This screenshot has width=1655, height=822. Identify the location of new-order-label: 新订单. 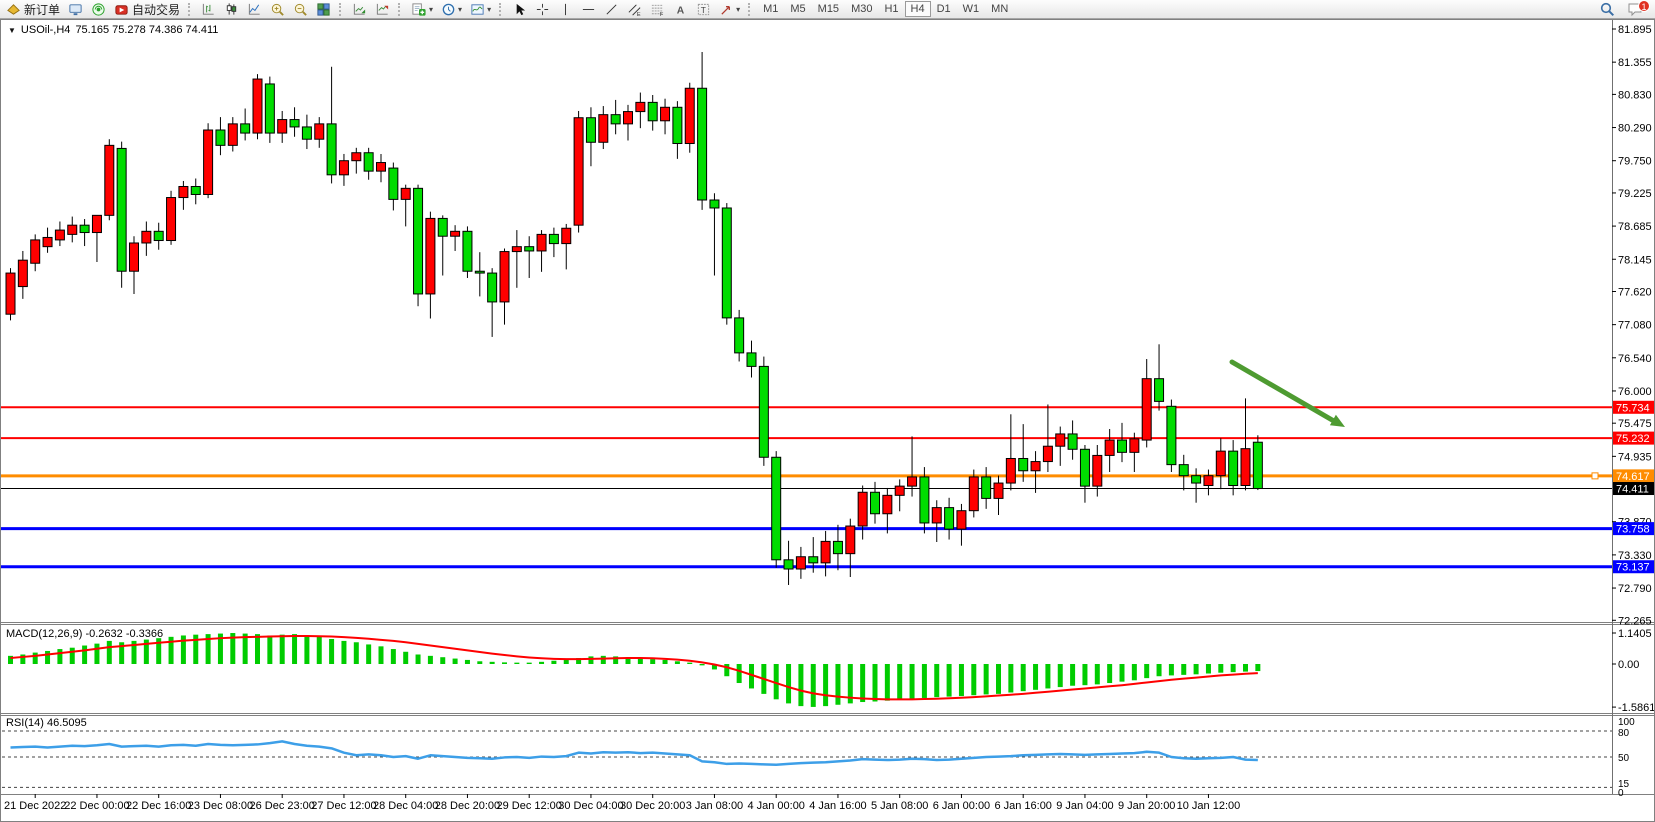
(42, 9).